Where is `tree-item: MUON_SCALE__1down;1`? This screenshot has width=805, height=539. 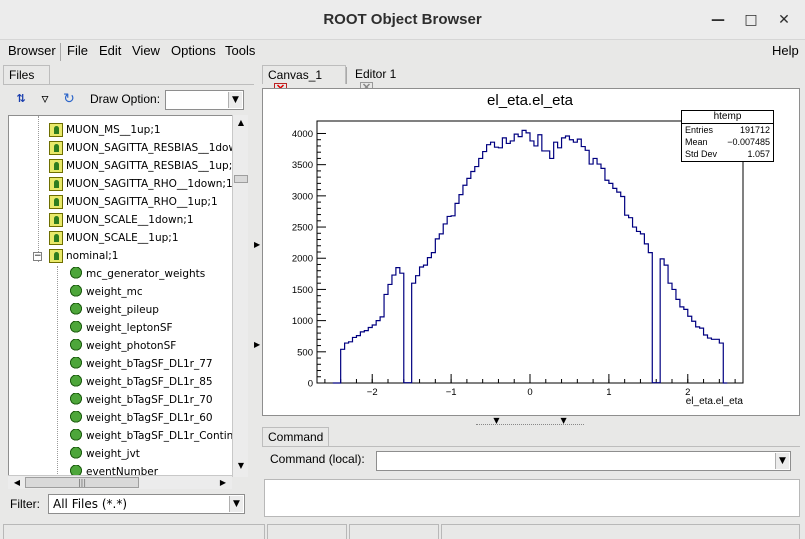
tree-item: MUON_SCALE__1down;1 is located at coordinates (121, 220).